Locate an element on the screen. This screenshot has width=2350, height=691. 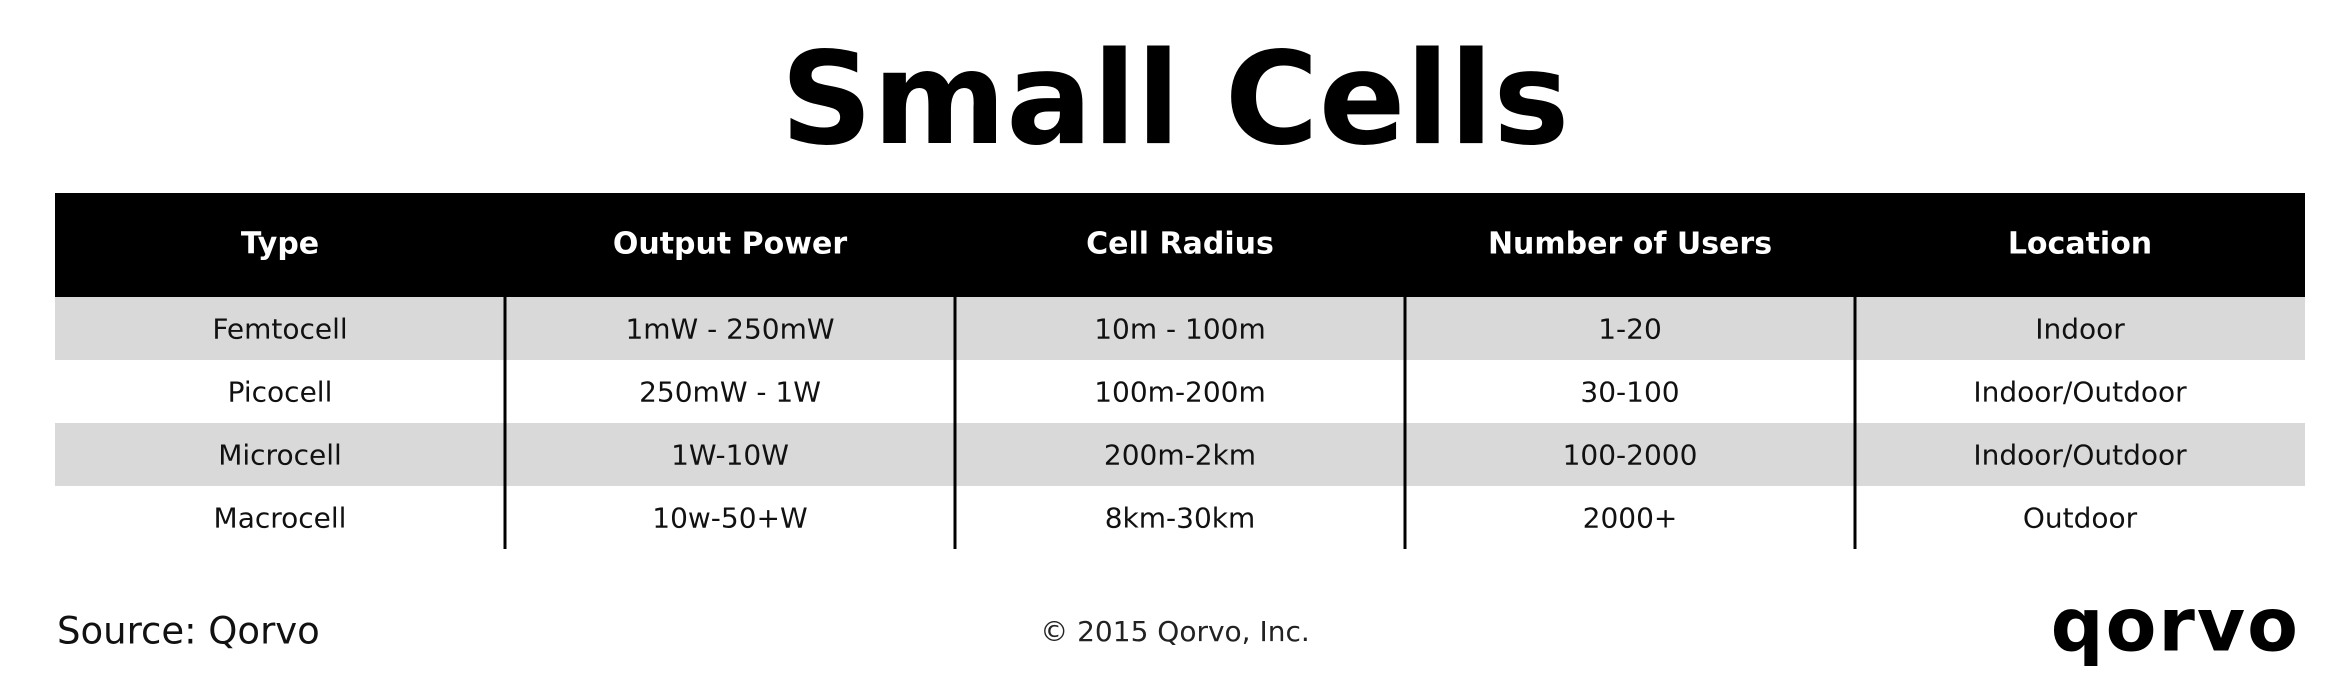
source: Source: Qorvo is located at coordinates (188, 631).